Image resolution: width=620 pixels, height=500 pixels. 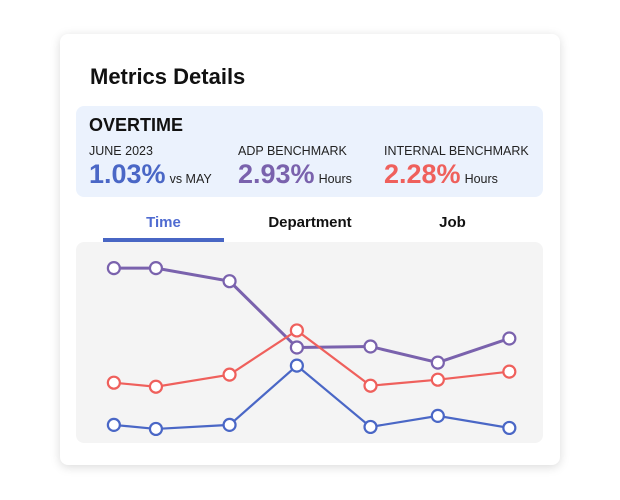 I want to click on metric-label: ADP BENCHMARK, so click(x=292, y=151).